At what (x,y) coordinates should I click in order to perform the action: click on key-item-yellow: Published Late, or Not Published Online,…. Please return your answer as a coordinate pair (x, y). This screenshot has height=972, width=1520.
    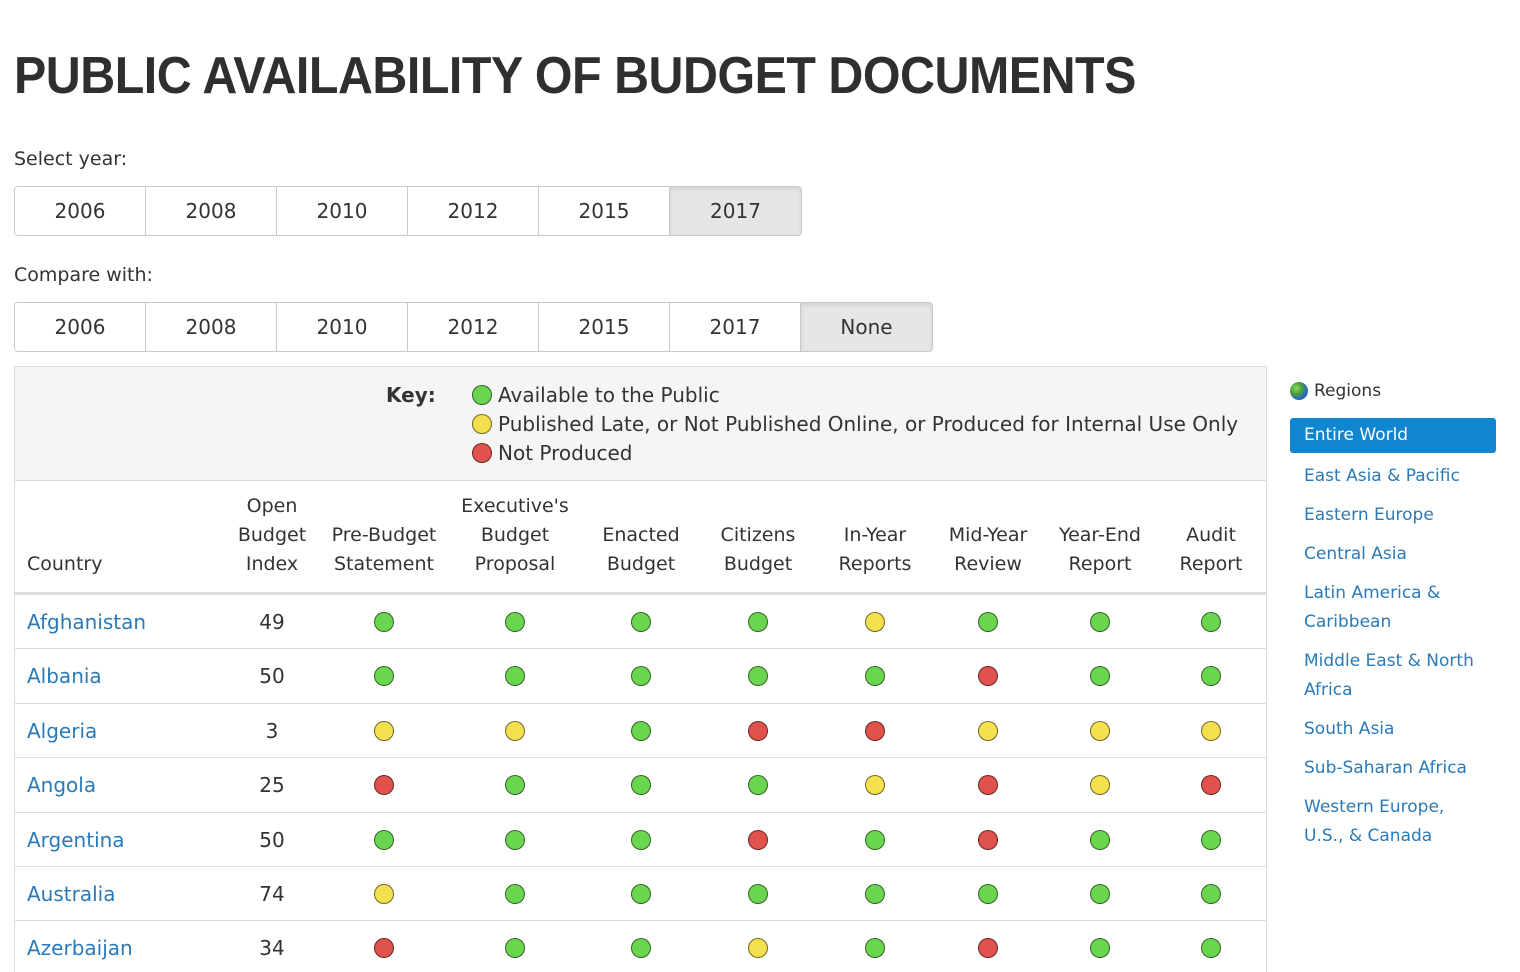
    Looking at the image, I should click on (855, 424).